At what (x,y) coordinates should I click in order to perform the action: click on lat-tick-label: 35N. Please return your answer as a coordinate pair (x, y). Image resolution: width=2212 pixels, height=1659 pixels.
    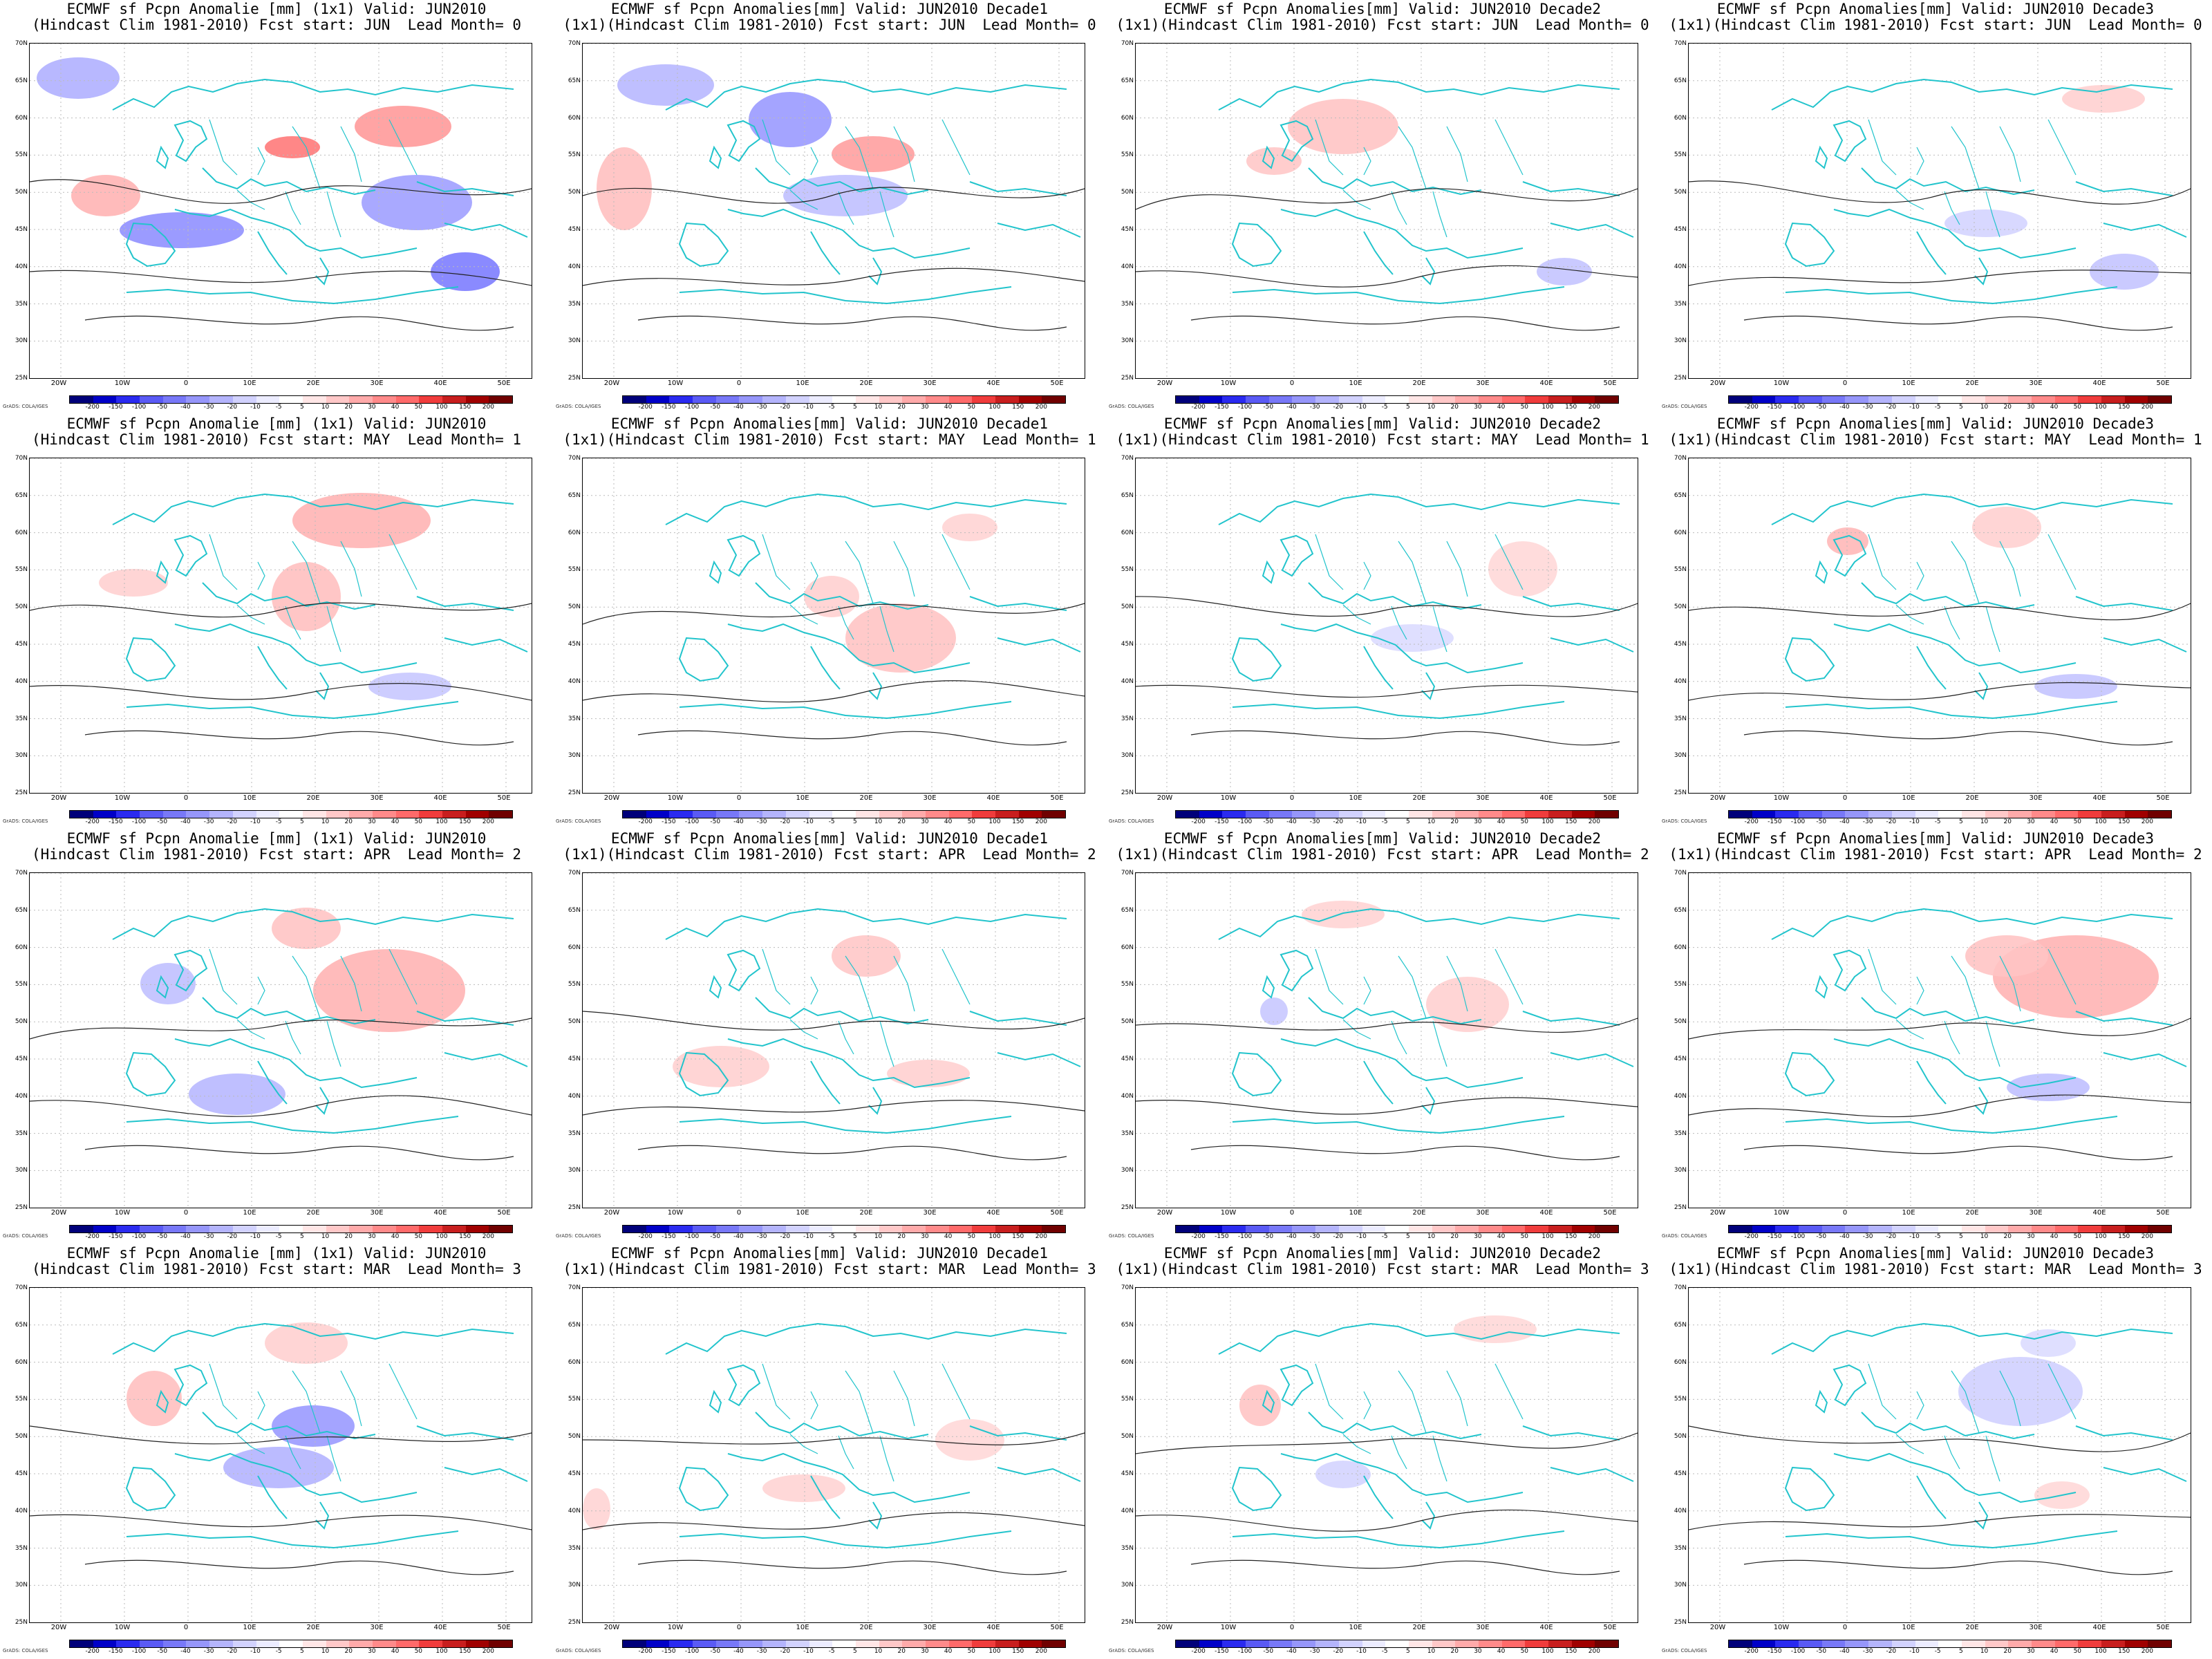
    Looking at the image, I should click on (1127, 1548).